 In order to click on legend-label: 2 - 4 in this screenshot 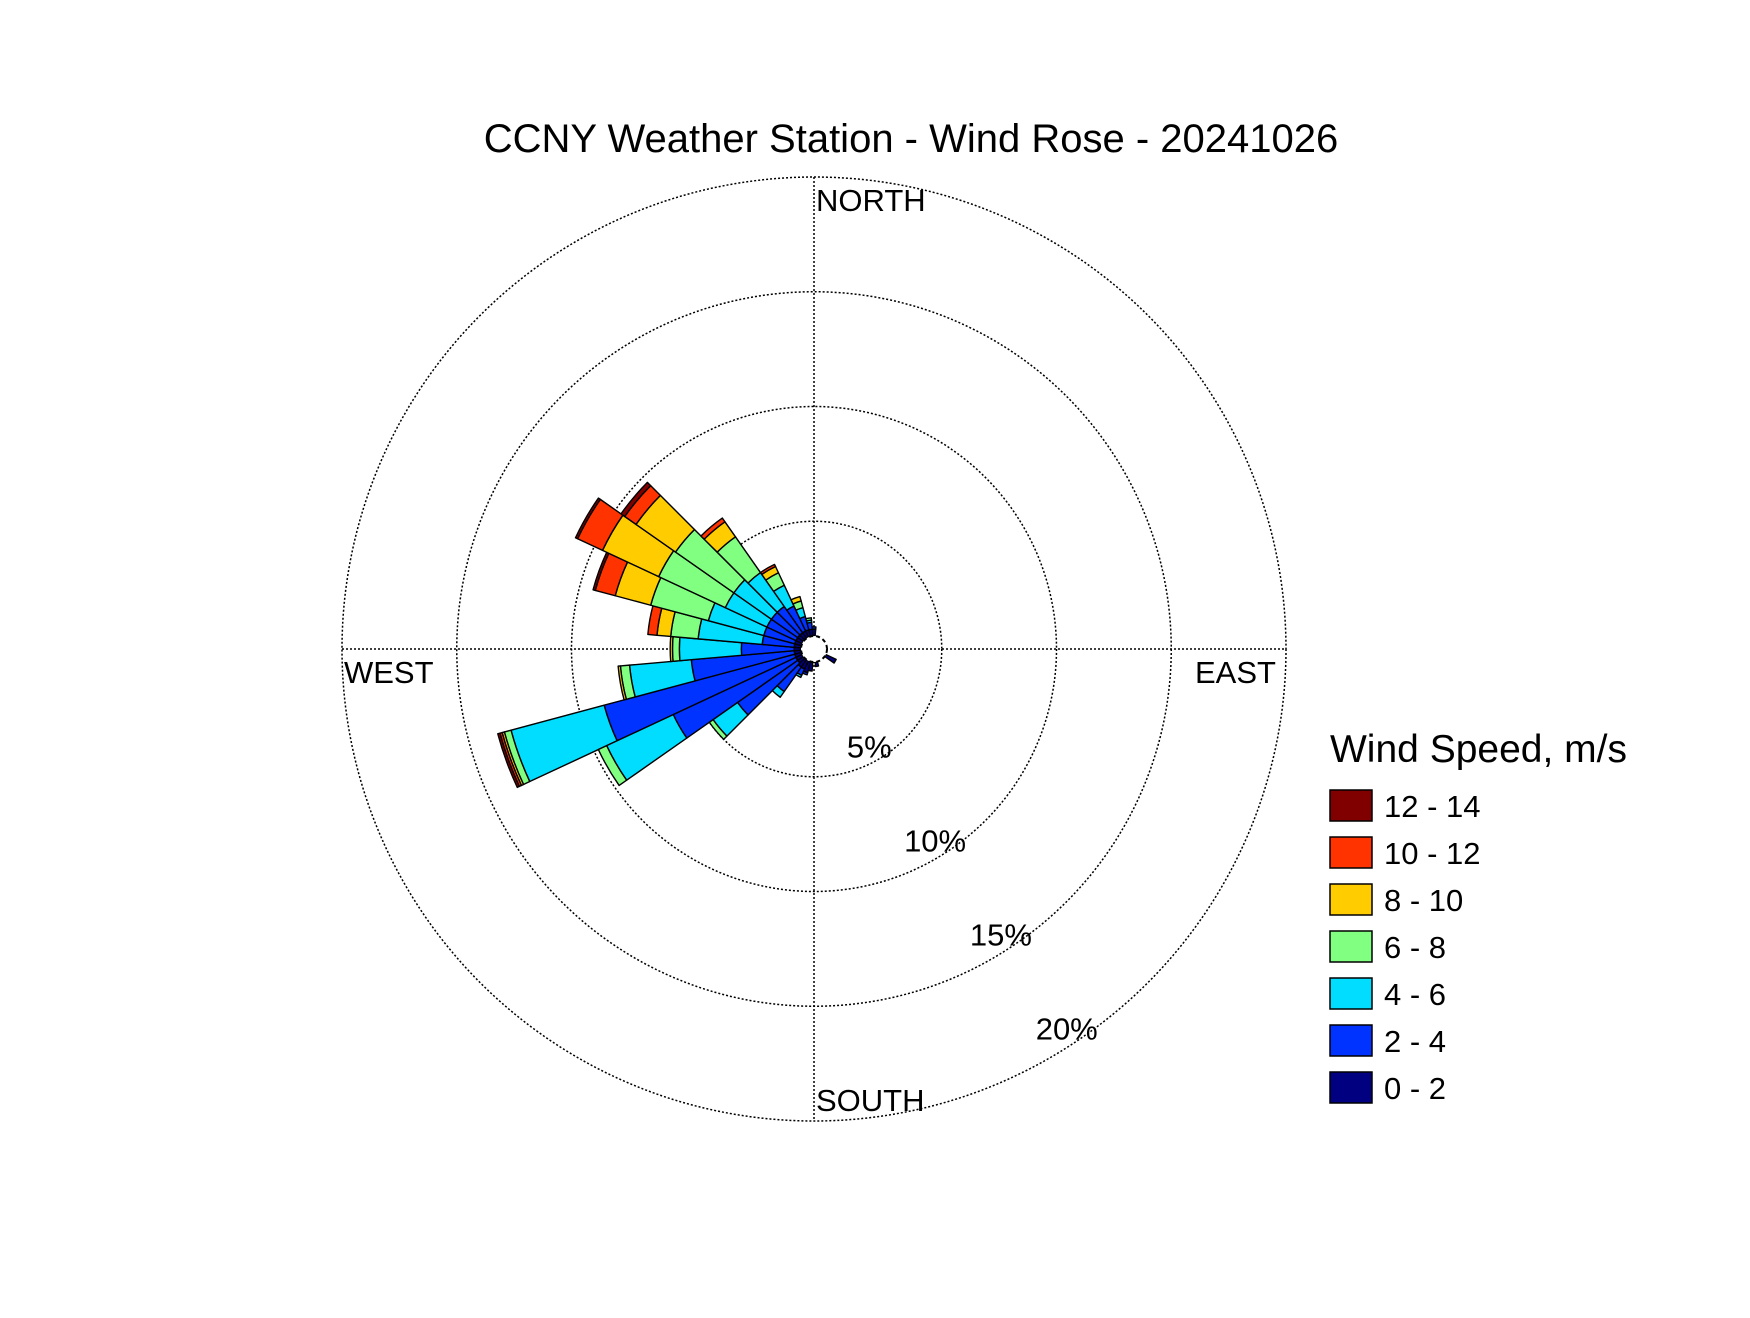, I will do `click(1415, 1041)`.